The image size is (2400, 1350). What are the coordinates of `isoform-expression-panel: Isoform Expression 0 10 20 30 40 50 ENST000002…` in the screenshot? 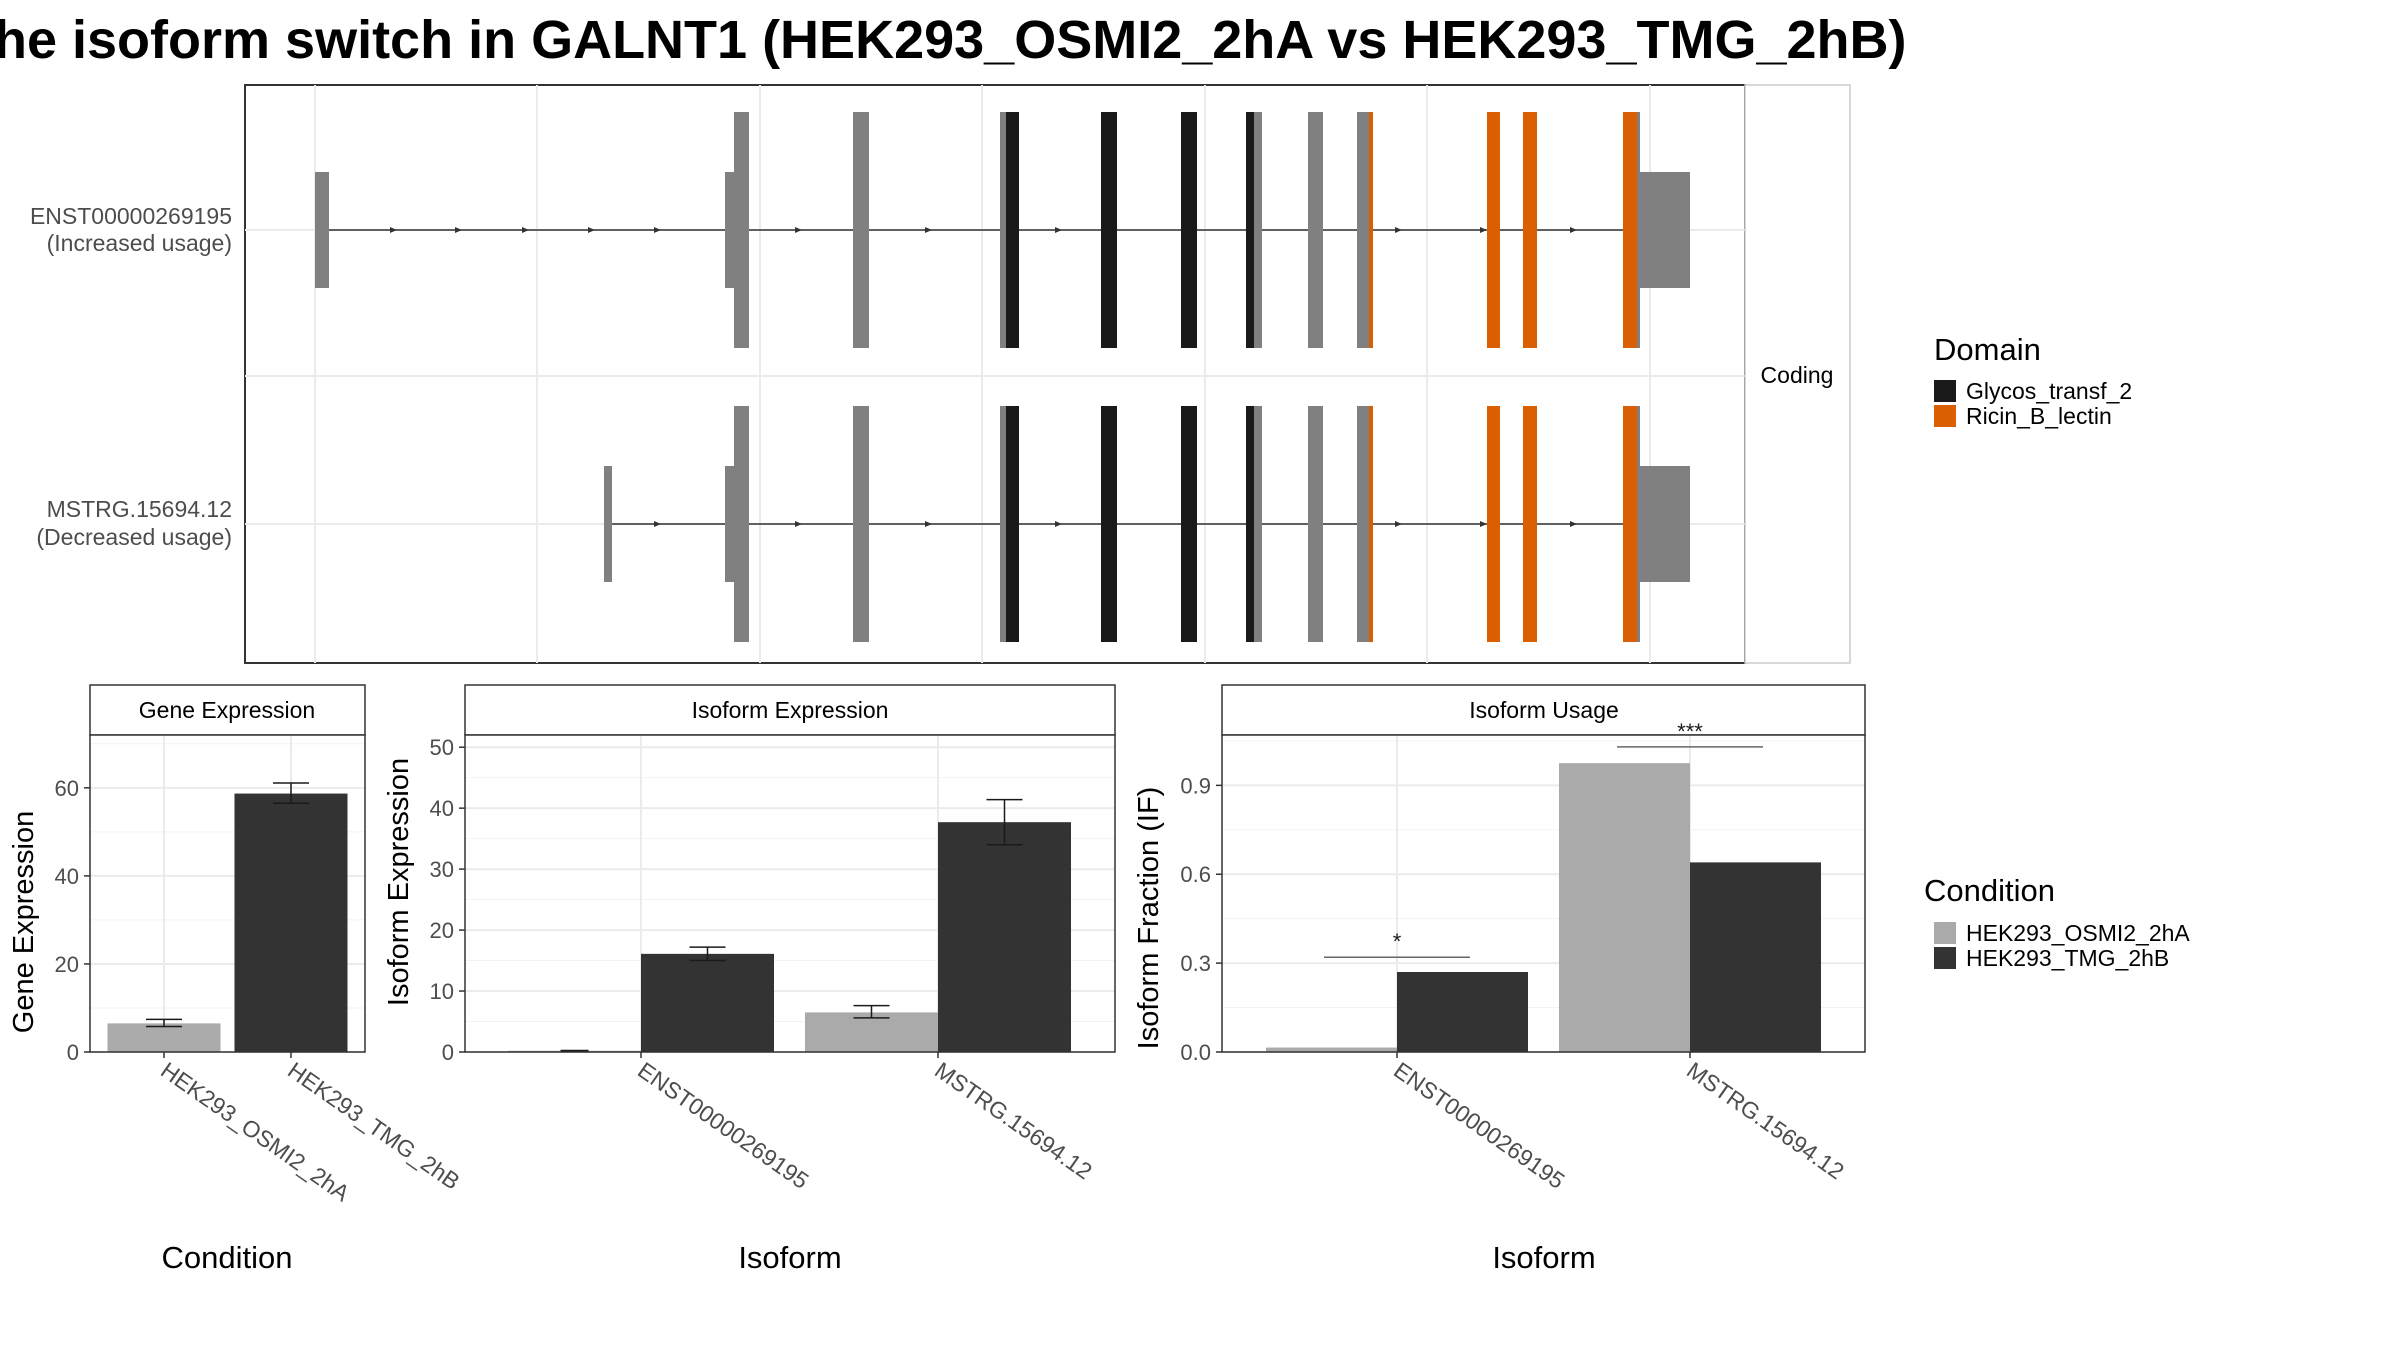 It's located at (749, 979).